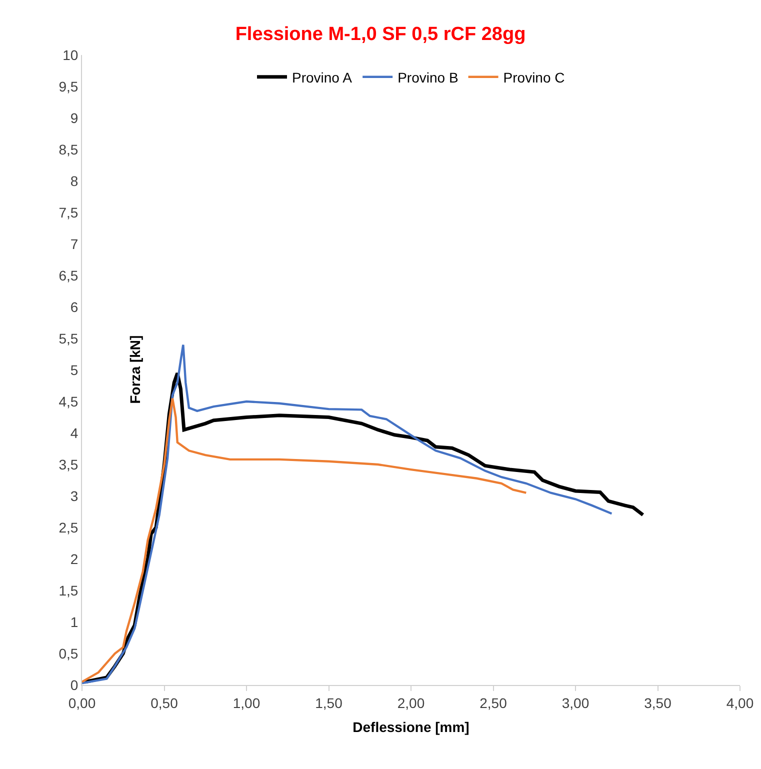 The width and height of the screenshot is (761, 769). I want to click on x-tick-label: 3,00, so click(576, 702).